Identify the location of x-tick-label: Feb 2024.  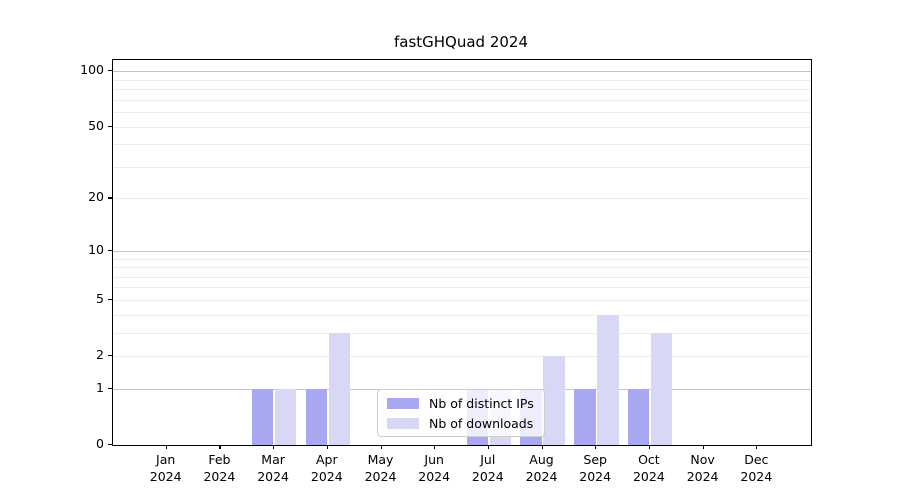
(219, 468).